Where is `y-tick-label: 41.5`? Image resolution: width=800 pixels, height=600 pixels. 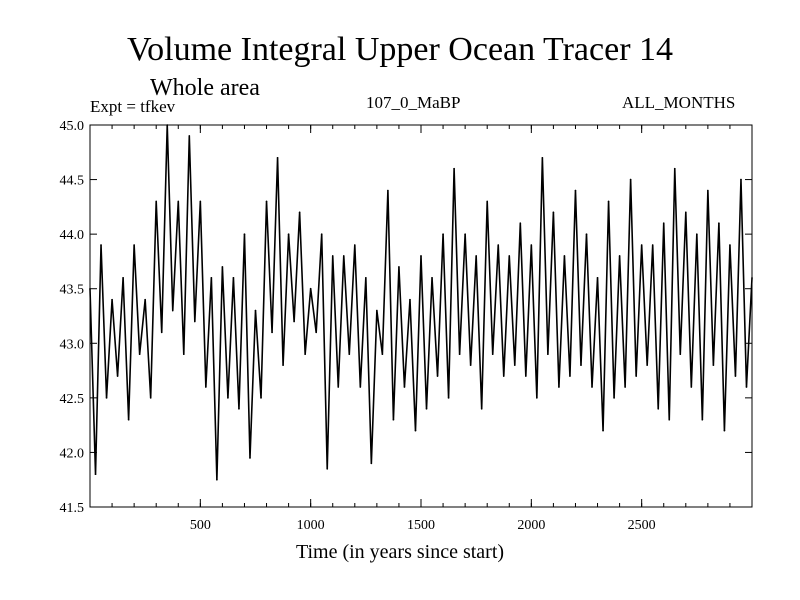
y-tick-label: 41.5 is located at coordinates (72, 508).